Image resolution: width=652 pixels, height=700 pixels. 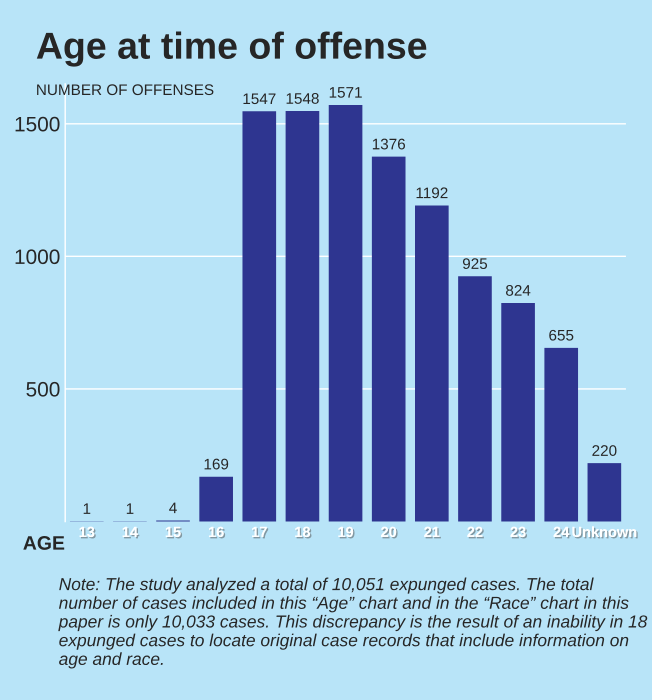 I want to click on data-label: 1547, so click(x=259, y=98).